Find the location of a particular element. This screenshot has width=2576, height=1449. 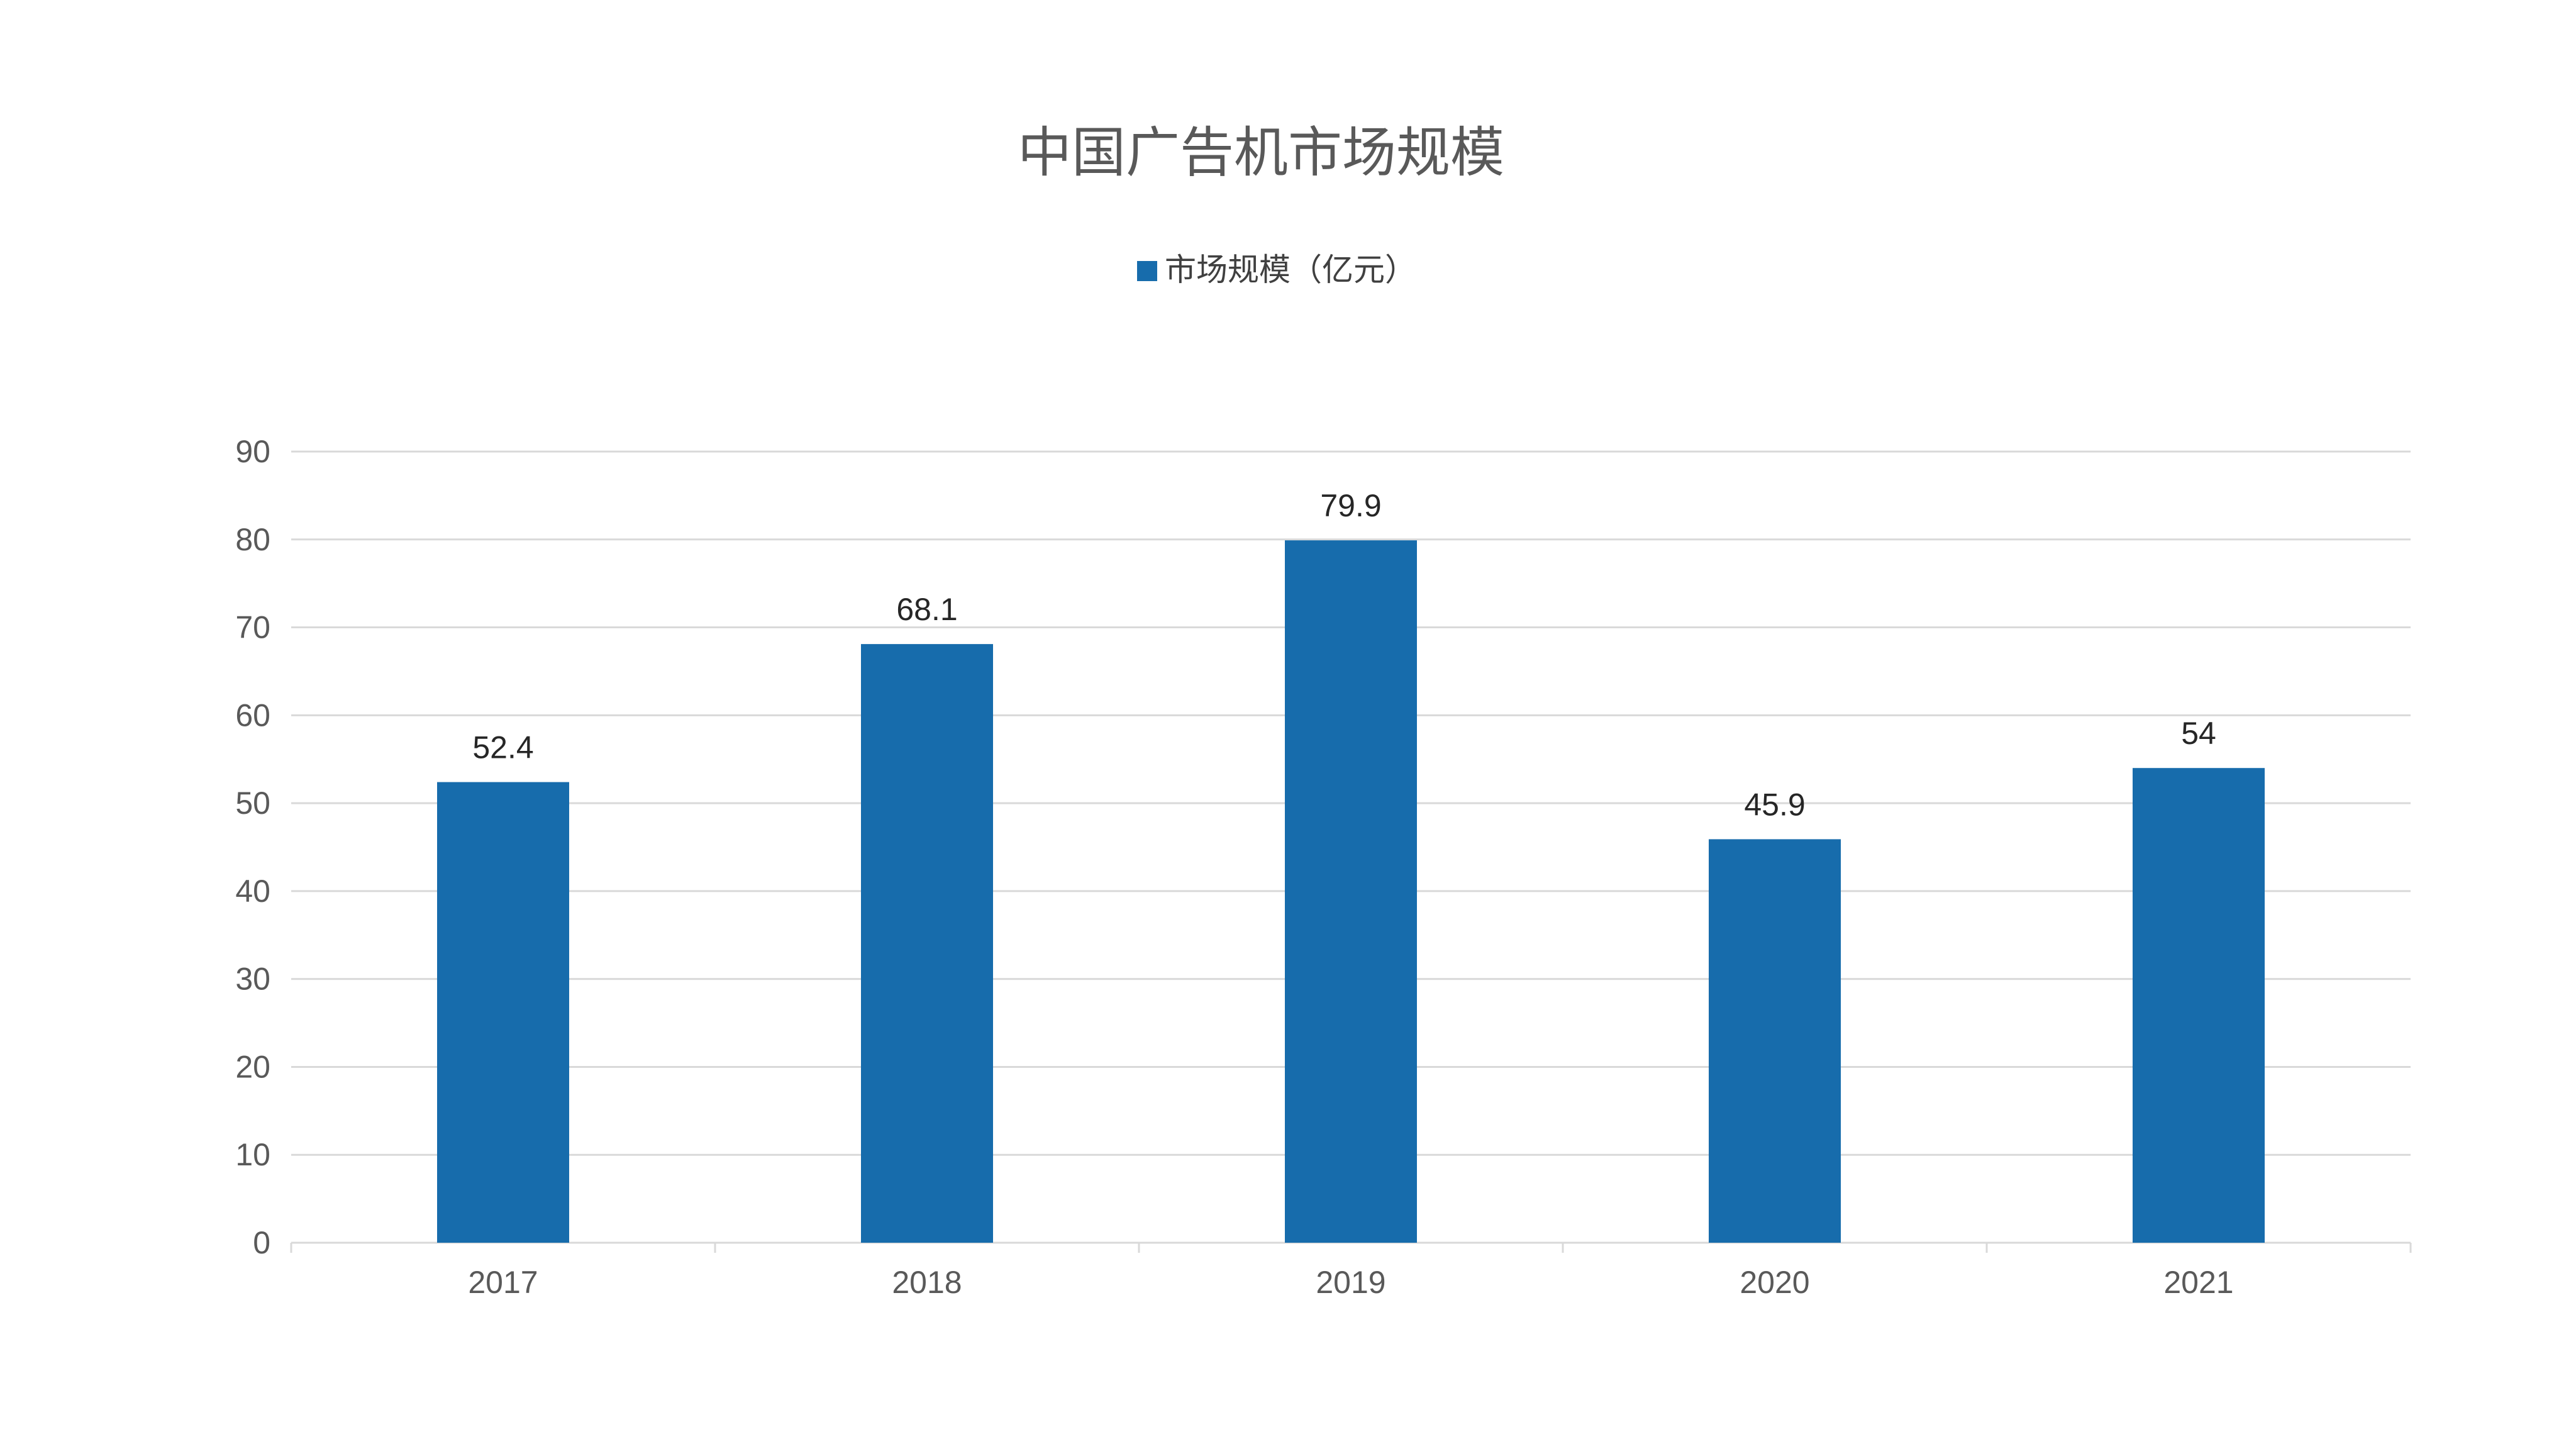

y-tick-label: 50 is located at coordinates (252, 803).